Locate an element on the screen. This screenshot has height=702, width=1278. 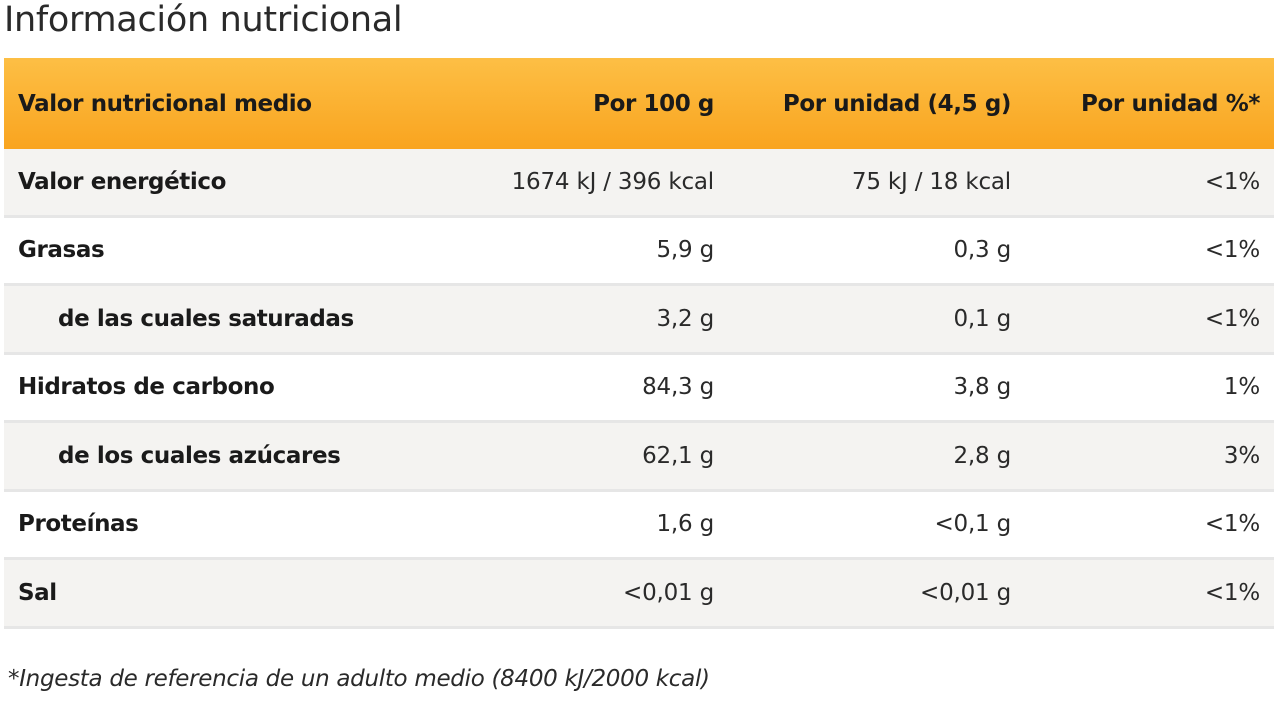
nutrient-label: Valor energético is located at coordinates (122, 181).